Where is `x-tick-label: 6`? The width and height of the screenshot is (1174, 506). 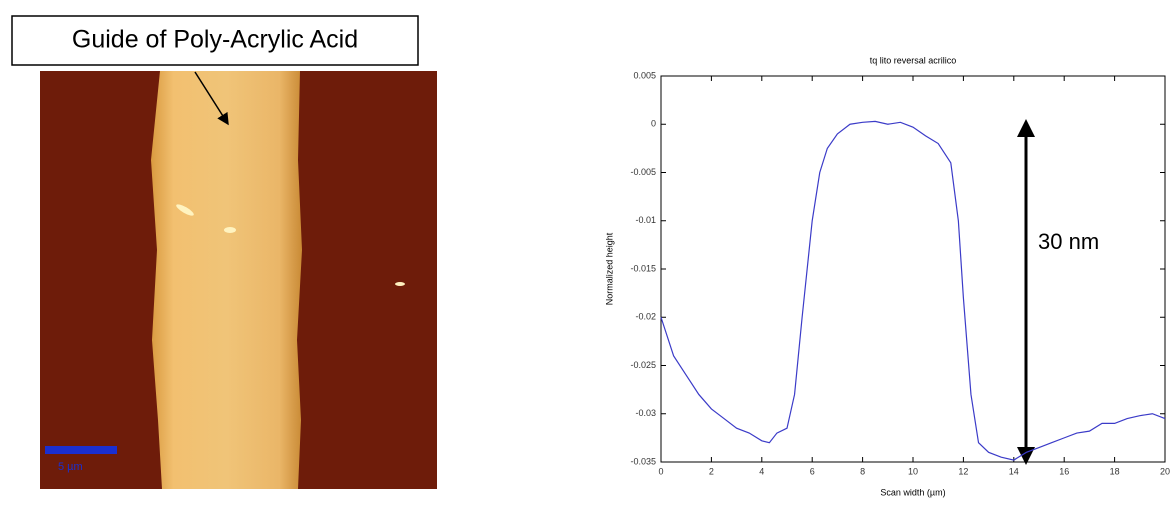 x-tick-label: 6 is located at coordinates (812, 471).